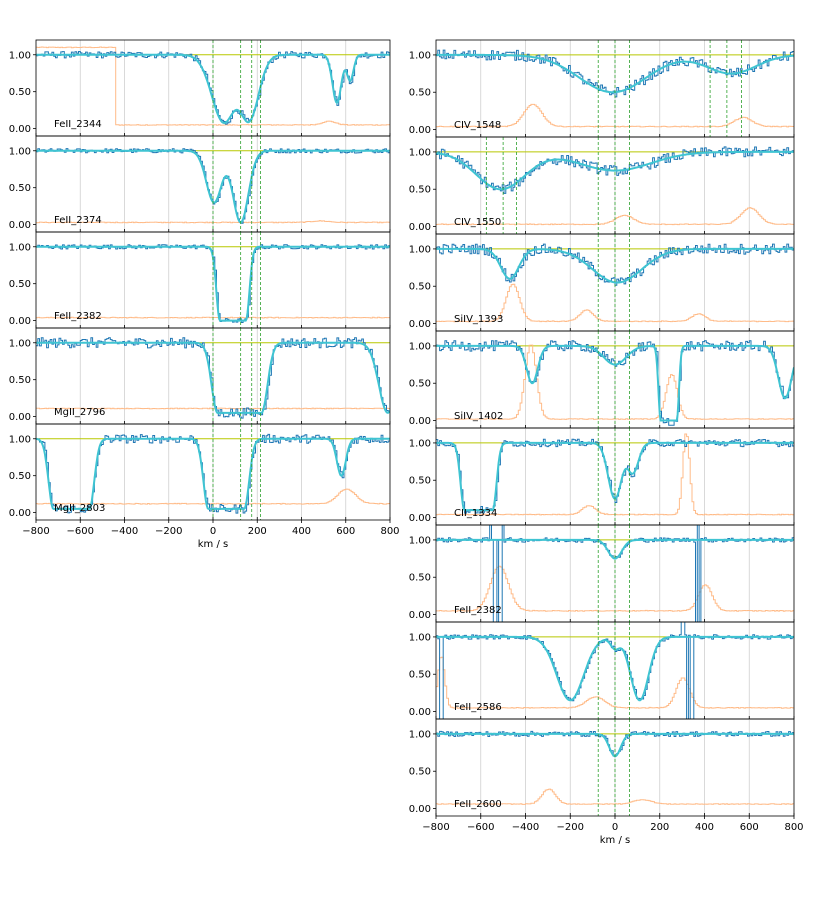 The width and height of the screenshot is (830, 900). What do you see at coordinates (79, 412) in the screenshot?
I see `ion-label: MgII_2796` at bounding box center [79, 412].